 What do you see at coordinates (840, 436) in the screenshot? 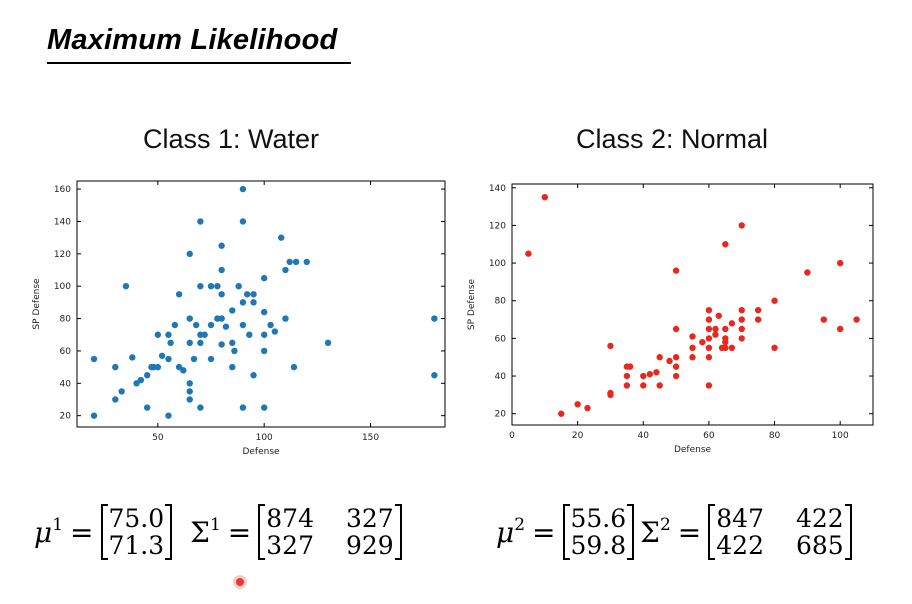
I see `x-tick-label: 100` at bounding box center [840, 436].